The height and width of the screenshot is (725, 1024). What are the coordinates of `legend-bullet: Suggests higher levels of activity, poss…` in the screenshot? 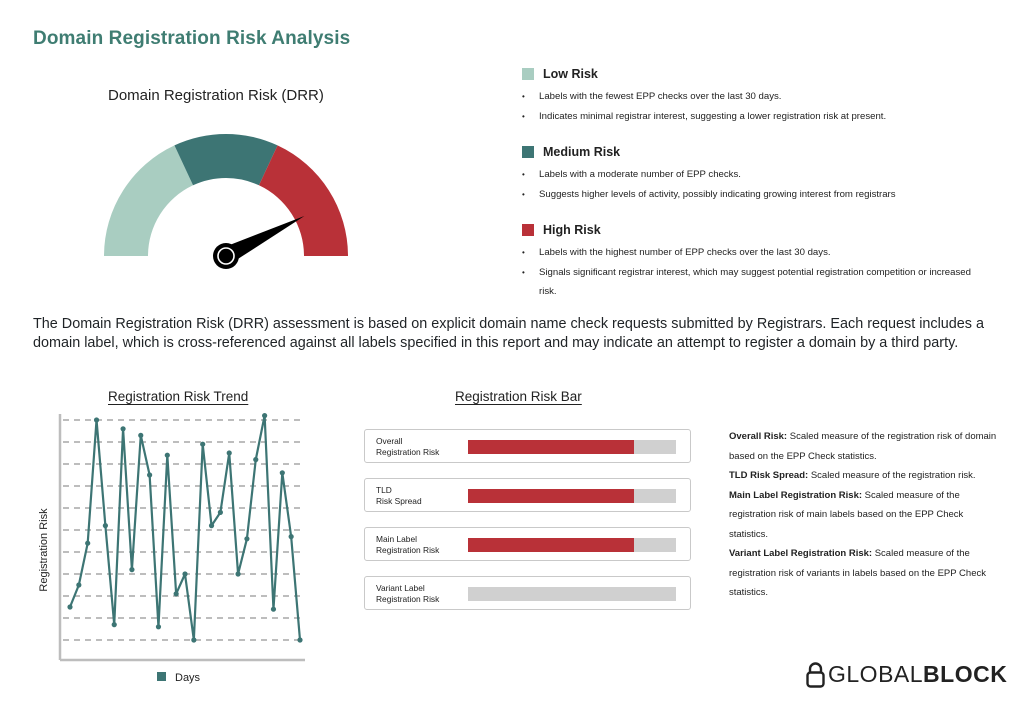 It's located at (757, 195).